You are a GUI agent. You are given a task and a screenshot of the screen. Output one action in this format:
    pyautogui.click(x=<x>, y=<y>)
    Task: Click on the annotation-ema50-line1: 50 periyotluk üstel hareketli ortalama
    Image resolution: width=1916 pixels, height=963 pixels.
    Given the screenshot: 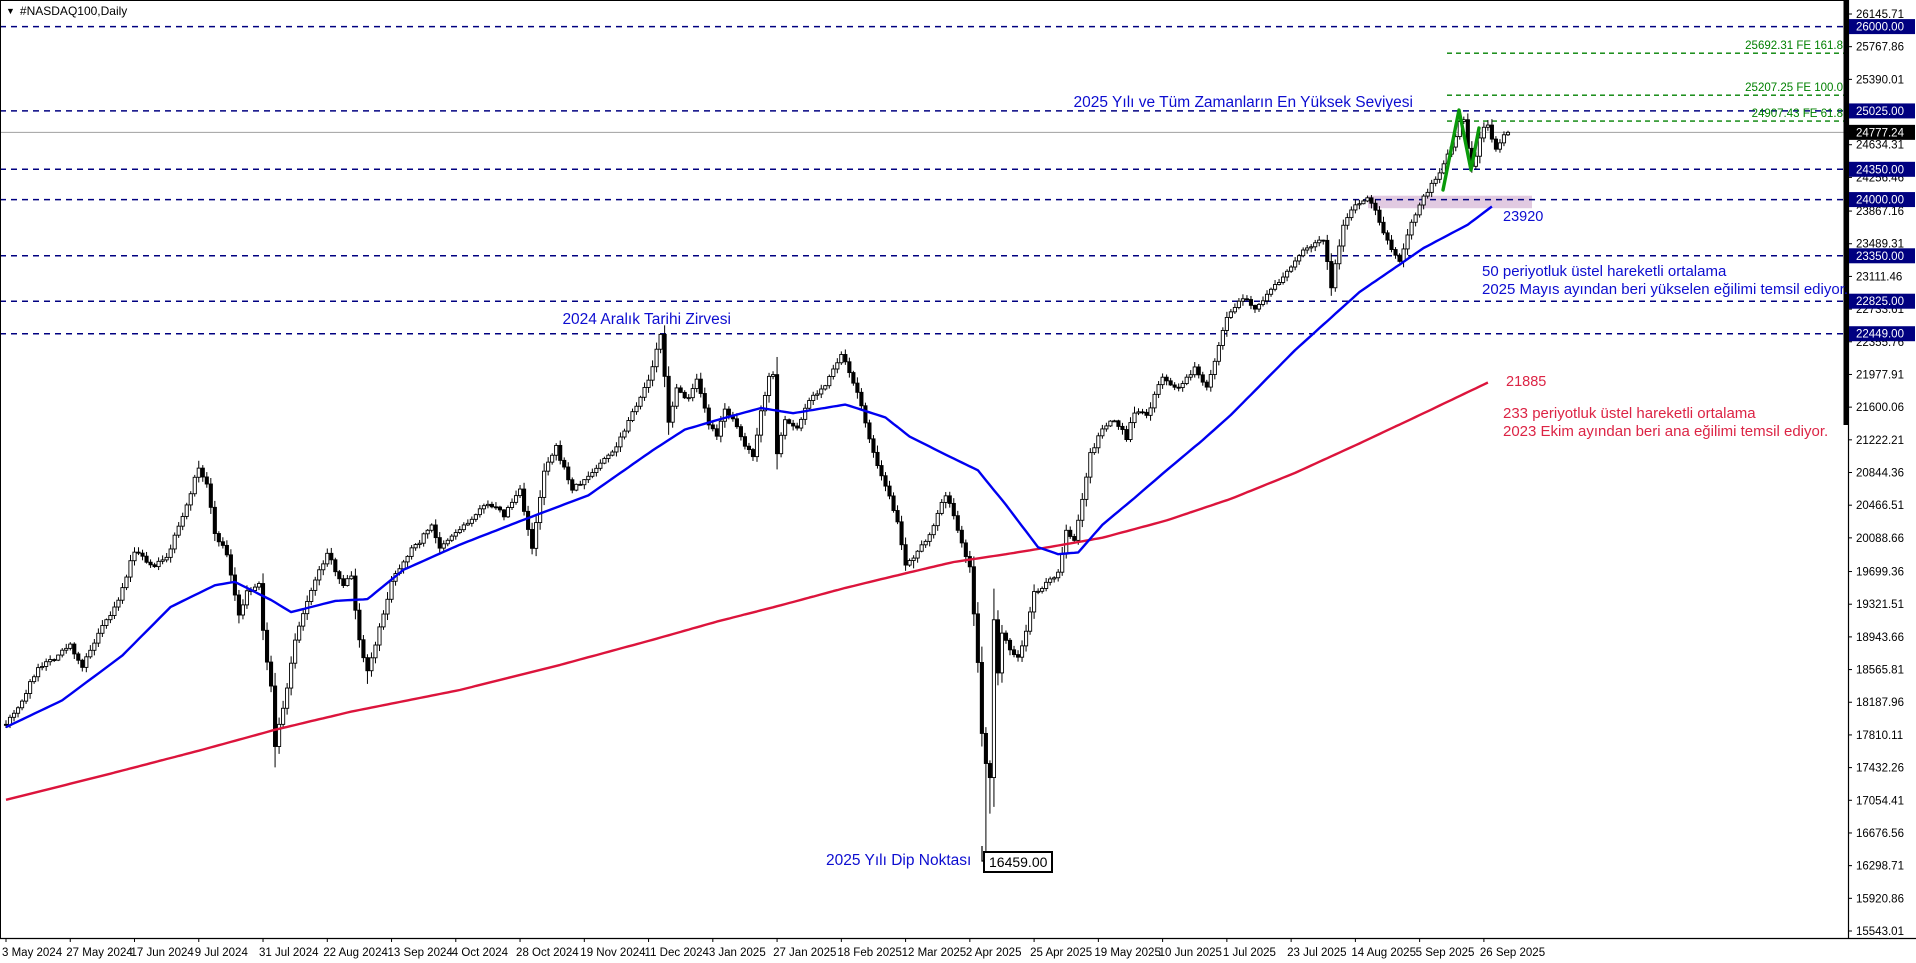 What is the action you would take?
    pyautogui.click(x=1604, y=271)
    